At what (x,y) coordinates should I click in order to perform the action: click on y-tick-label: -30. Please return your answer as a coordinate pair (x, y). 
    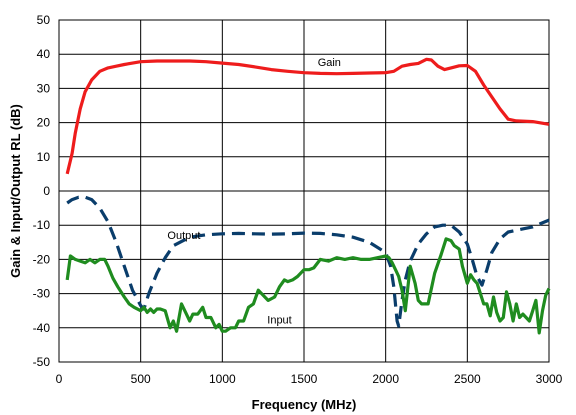
    Looking at the image, I should click on (42, 294).